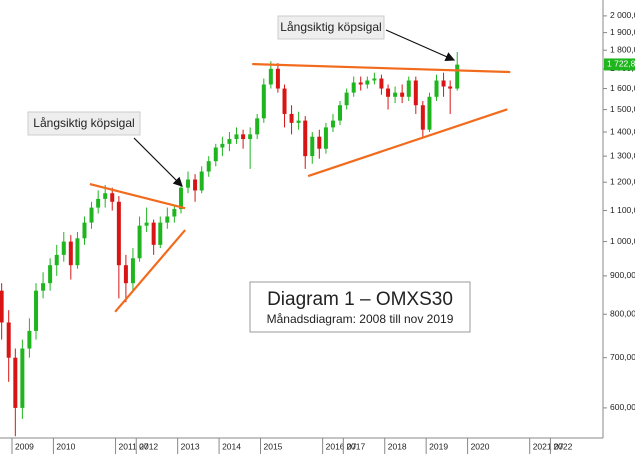 Image resolution: width=635 pixels, height=455 pixels. Describe the element at coordinates (65, 446) in the screenshot. I see `x-tick-label: 2010` at that location.